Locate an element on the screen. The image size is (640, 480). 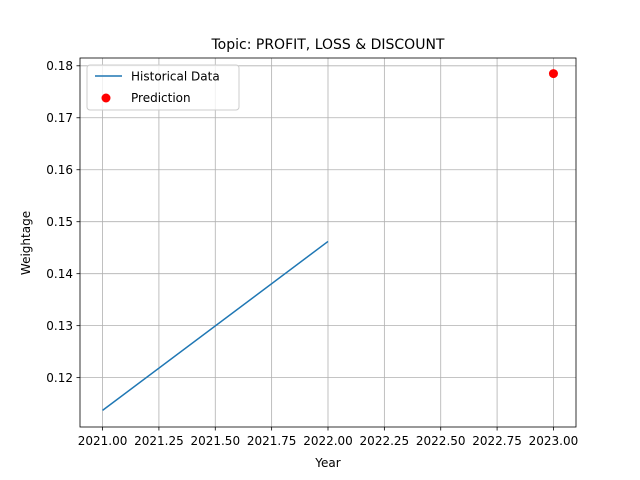
series-line-historical-data is located at coordinates (215, 325).